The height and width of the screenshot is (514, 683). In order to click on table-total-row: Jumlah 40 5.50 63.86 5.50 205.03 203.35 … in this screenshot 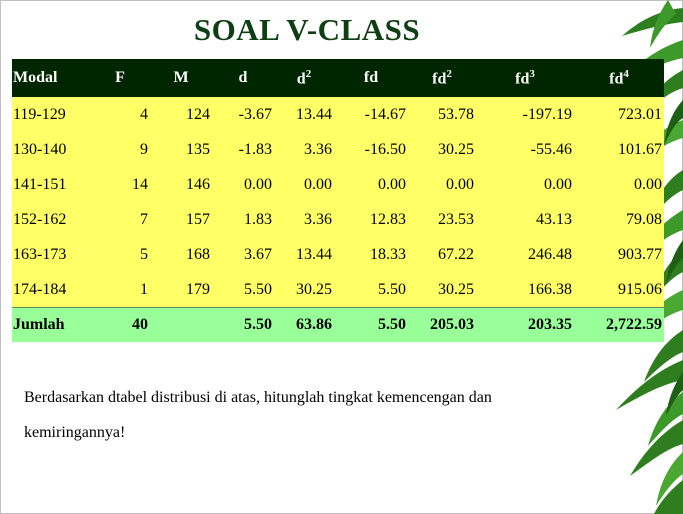, I will do `click(338, 324)`.